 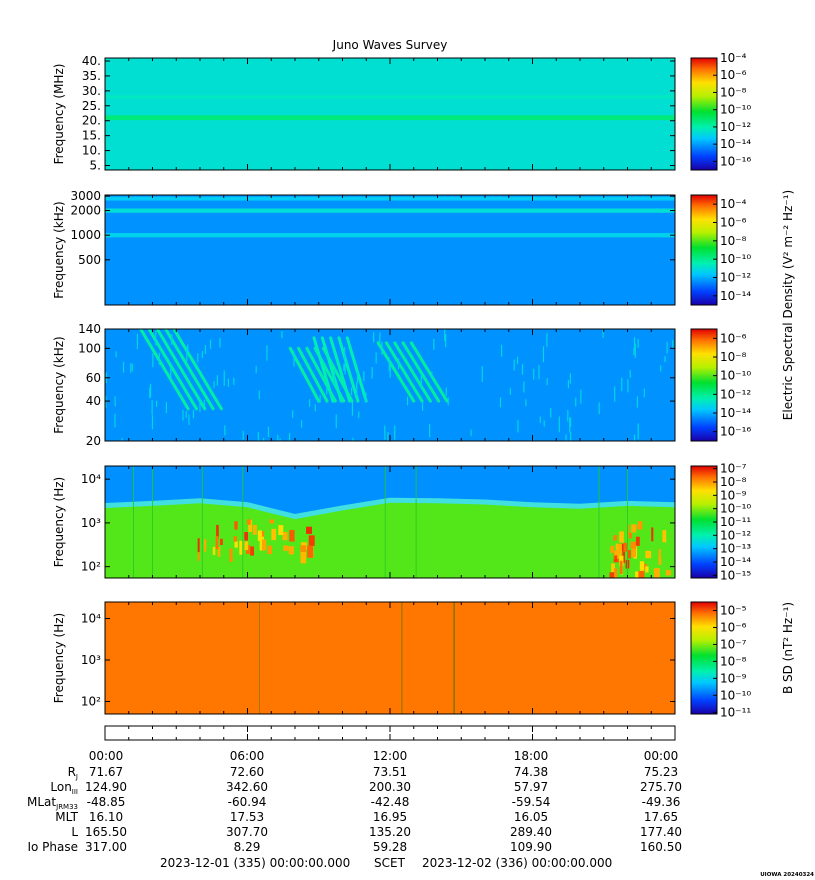 What do you see at coordinates (85, 211) in the screenshot?
I see `y-tick-label: 2000` at bounding box center [85, 211].